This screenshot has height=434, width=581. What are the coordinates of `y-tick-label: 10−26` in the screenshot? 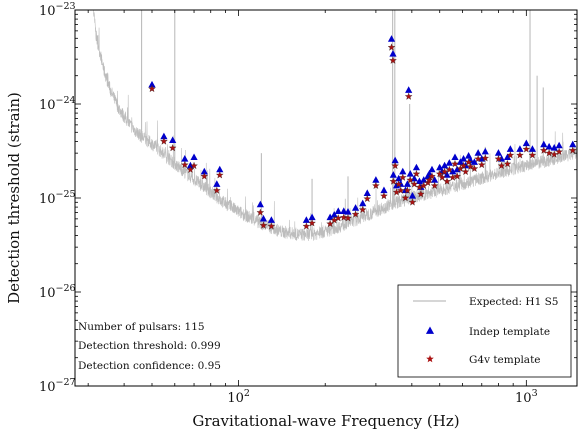 It's located at (57, 292).